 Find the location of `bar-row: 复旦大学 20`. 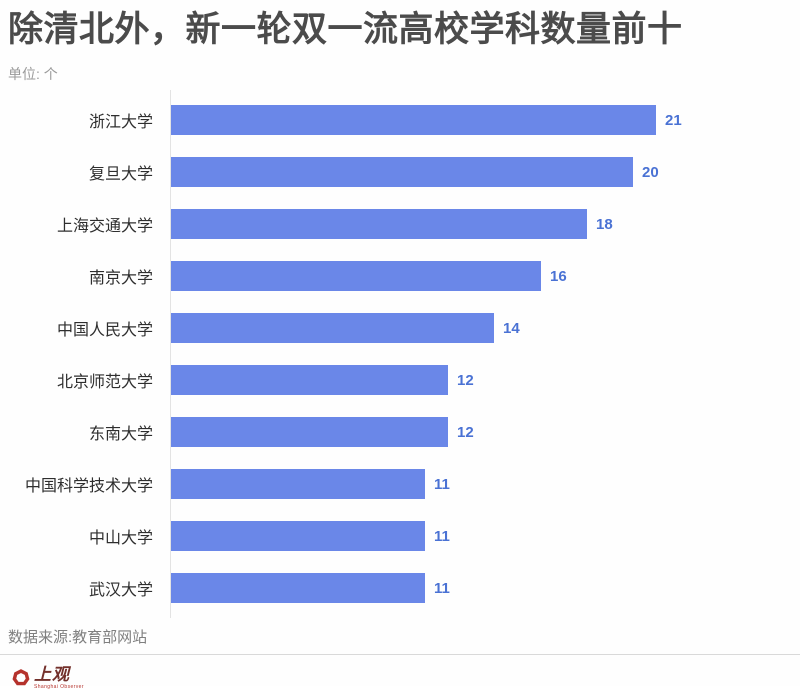

bar-row: 复旦大学 20 is located at coordinates (400, 172).